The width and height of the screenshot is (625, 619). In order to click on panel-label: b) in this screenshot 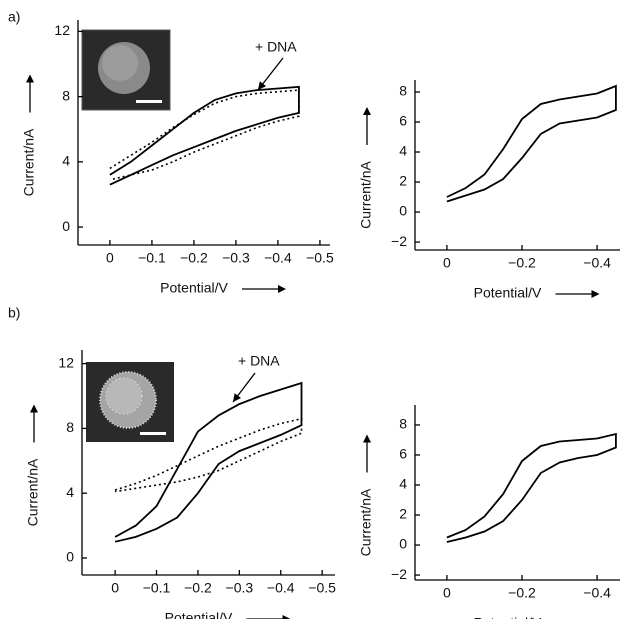, I will do `click(14, 313)`.